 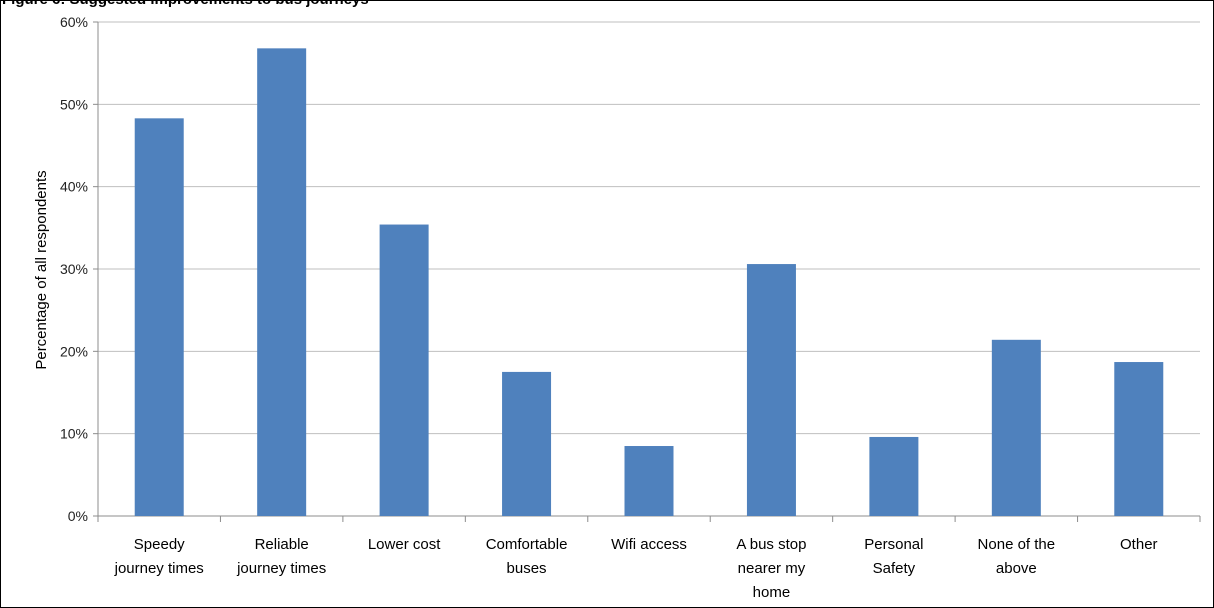 I want to click on y-tick-label: 10%, so click(x=74, y=434).